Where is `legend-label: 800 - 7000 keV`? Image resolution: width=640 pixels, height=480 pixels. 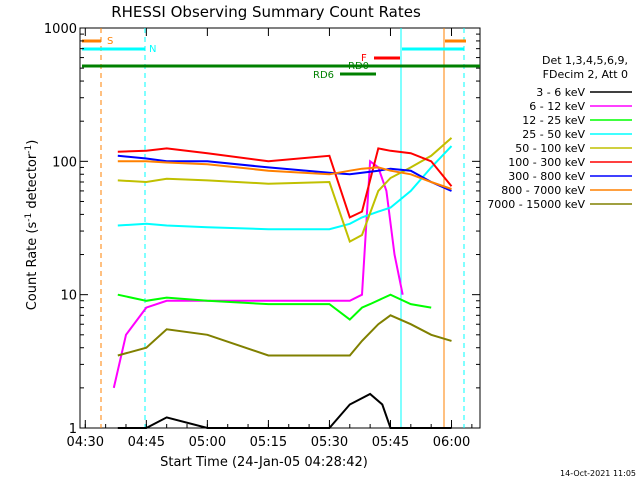
legend-label: 800 - 7000 keV is located at coordinates (543, 190).